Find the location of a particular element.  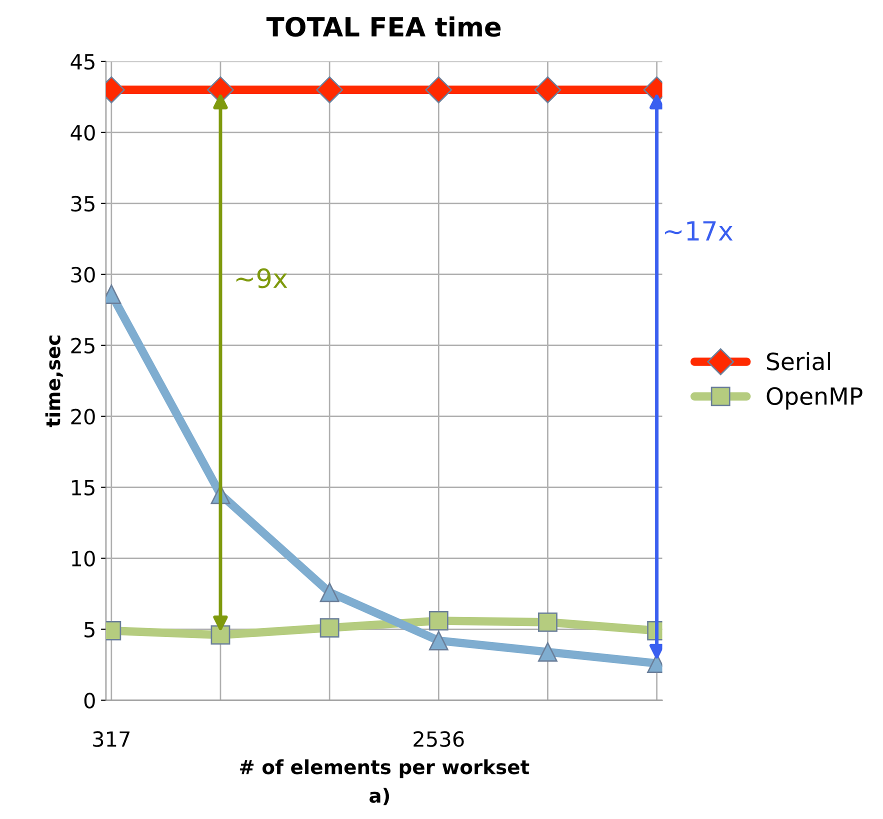

text: a) is located at coordinates (380, 797).